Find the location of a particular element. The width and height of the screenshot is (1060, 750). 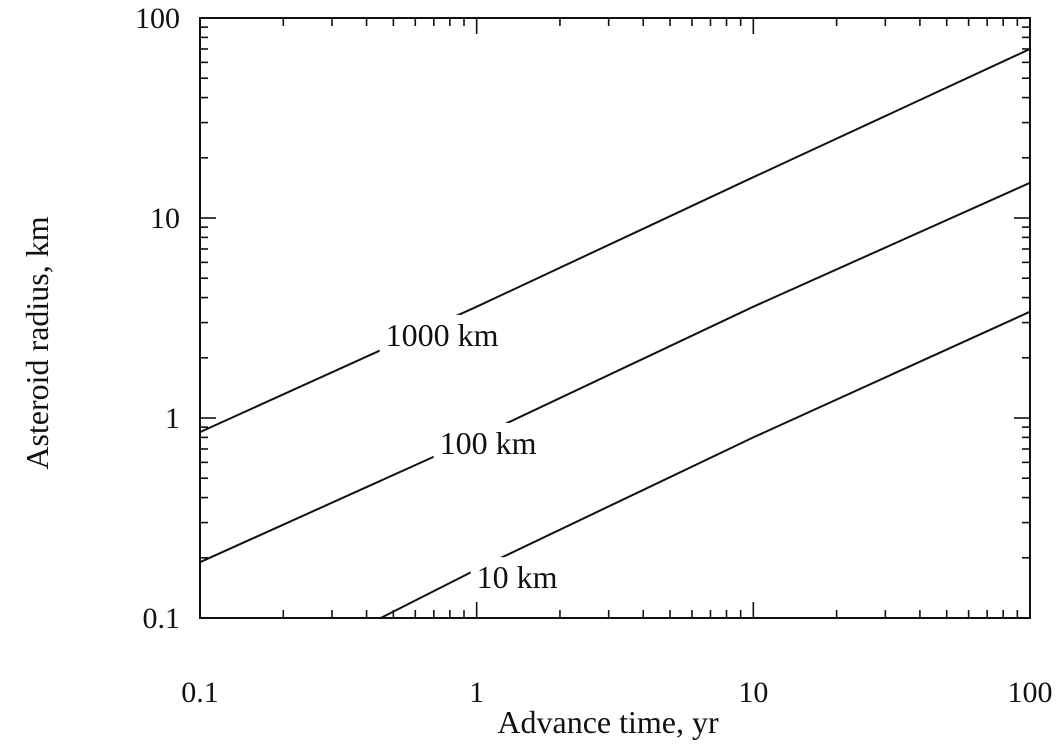

series-labels: 1000 km 100 km 10 km is located at coordinates (471, 456).